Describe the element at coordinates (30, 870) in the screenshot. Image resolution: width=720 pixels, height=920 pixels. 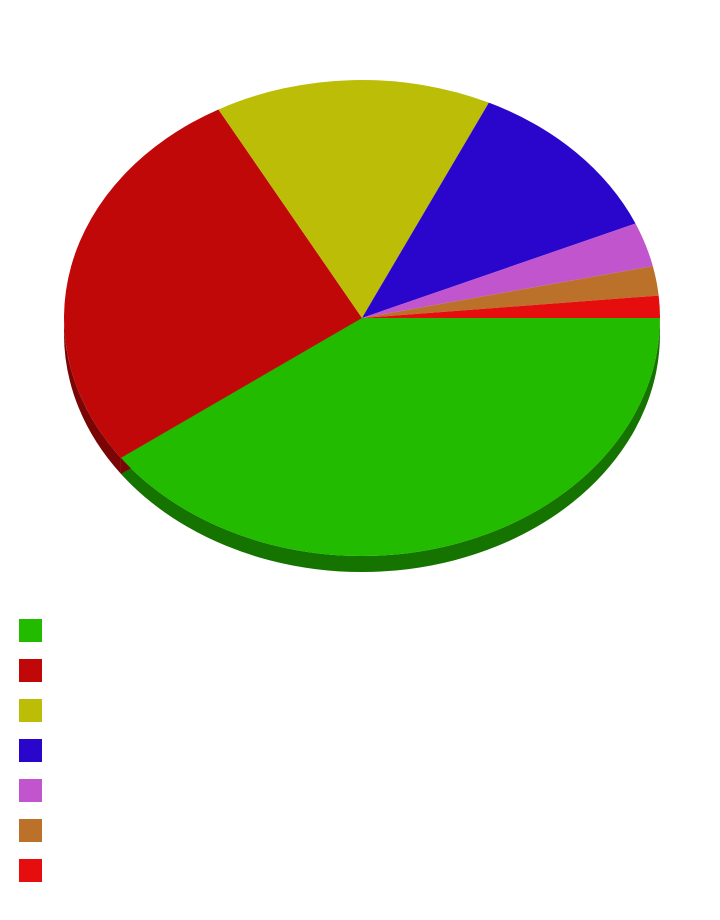
I see `legend-swatch-red` at that location.